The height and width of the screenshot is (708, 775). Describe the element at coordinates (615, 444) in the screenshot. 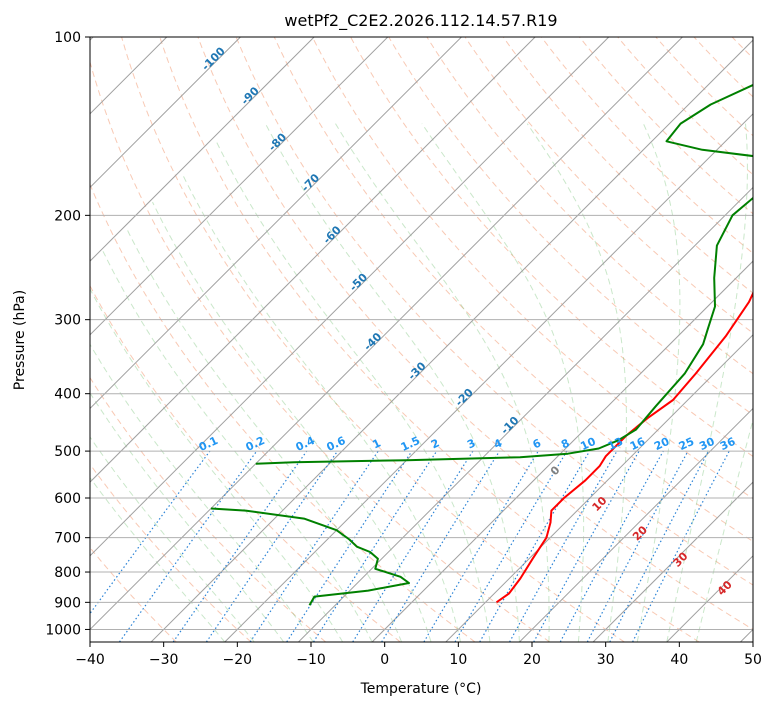

I see `mixing-ratio-label: 13` at that location.